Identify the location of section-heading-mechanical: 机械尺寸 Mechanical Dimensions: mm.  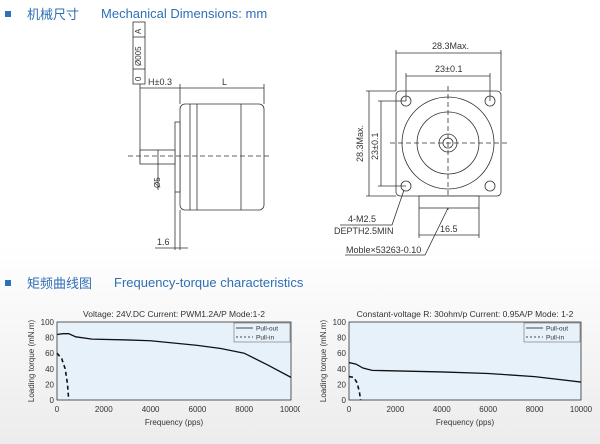
(136, 13).